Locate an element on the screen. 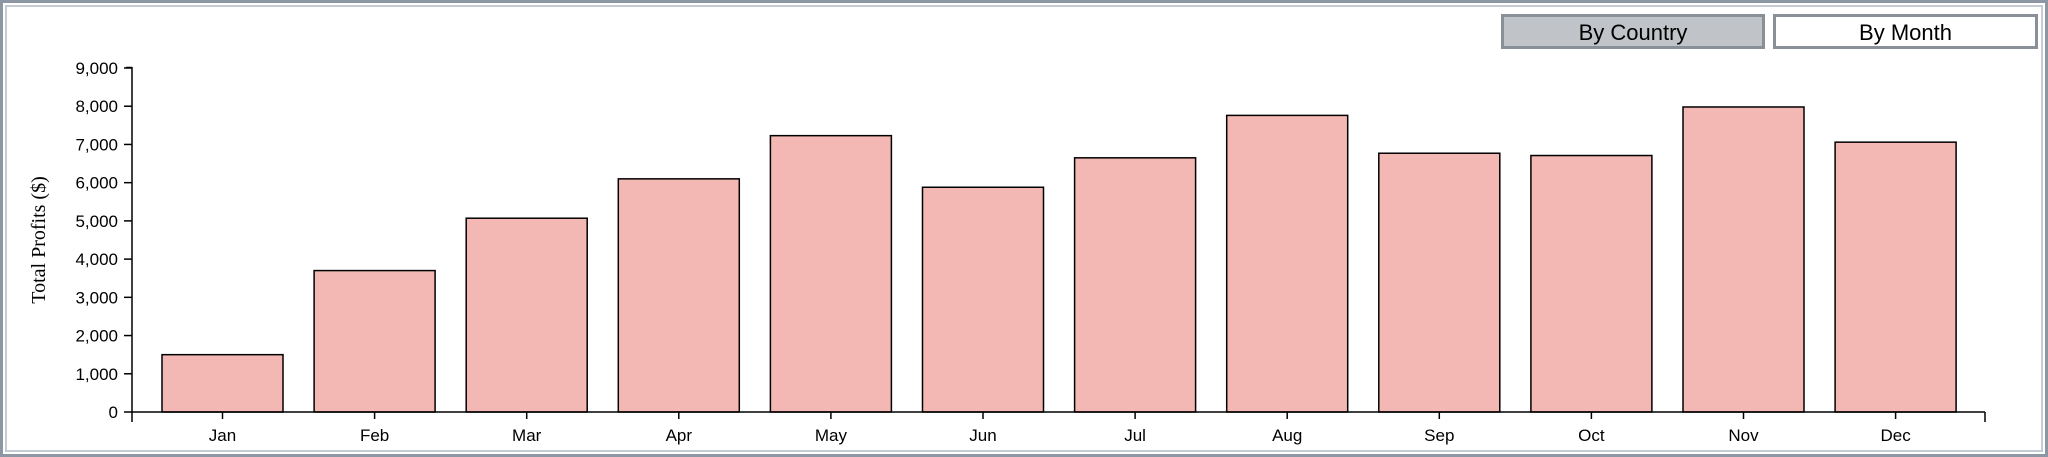 This screenshot has height=457, width=2048. x-tick-label: Aug is located at coordinates (1287, 435).